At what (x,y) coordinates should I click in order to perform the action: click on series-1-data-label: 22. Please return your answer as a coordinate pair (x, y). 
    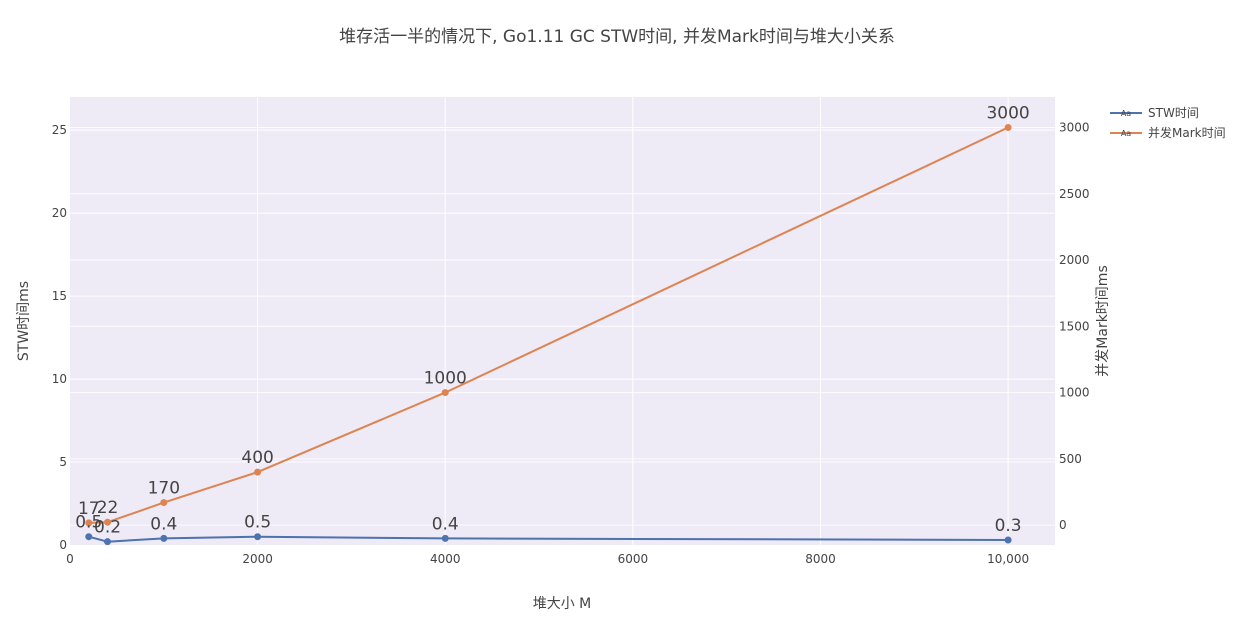
    Looking at the image, I should click on (108, 508).